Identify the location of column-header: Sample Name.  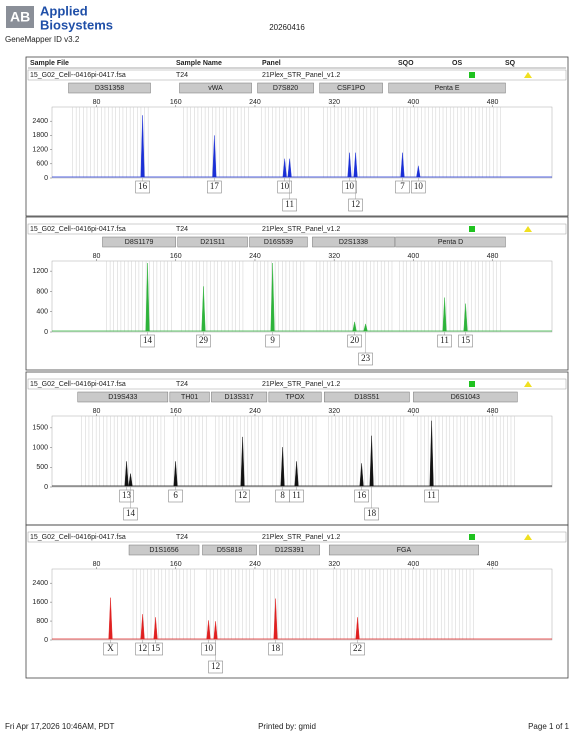
(199, 63).